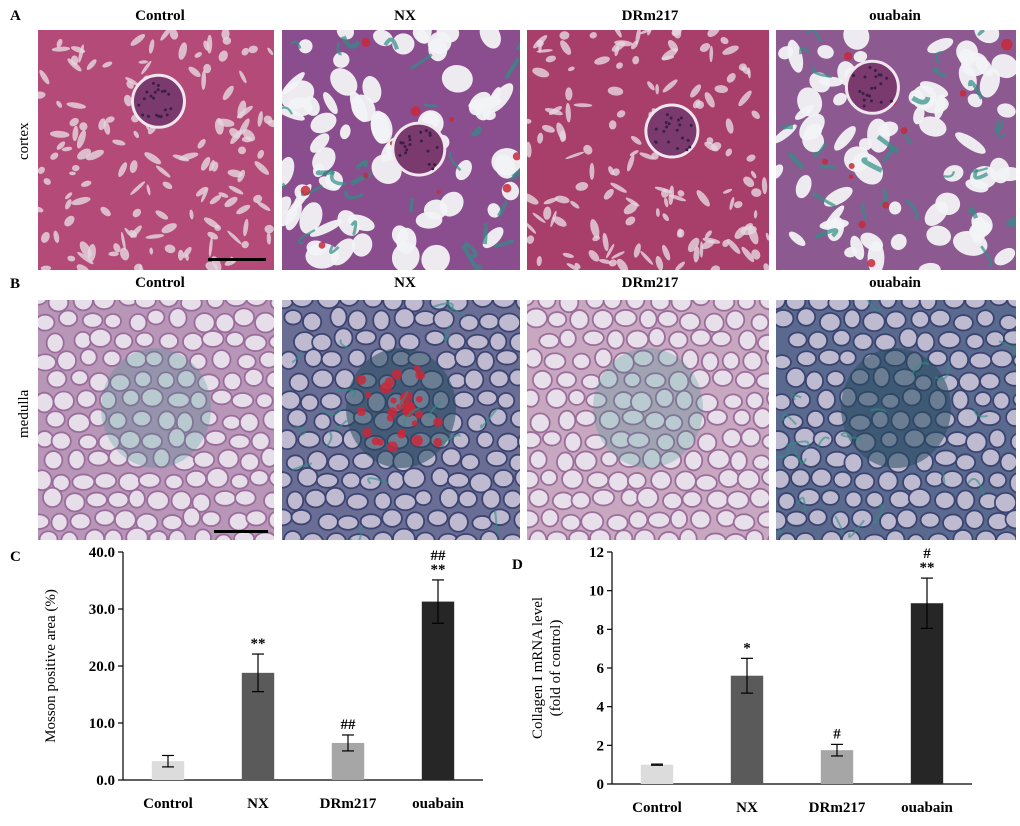 Image resolution: width=1020 pixels, height=826 pixels. Describe the element at coordinates (747, 648) in the screenshot. I see `significance-label: *` at that location.